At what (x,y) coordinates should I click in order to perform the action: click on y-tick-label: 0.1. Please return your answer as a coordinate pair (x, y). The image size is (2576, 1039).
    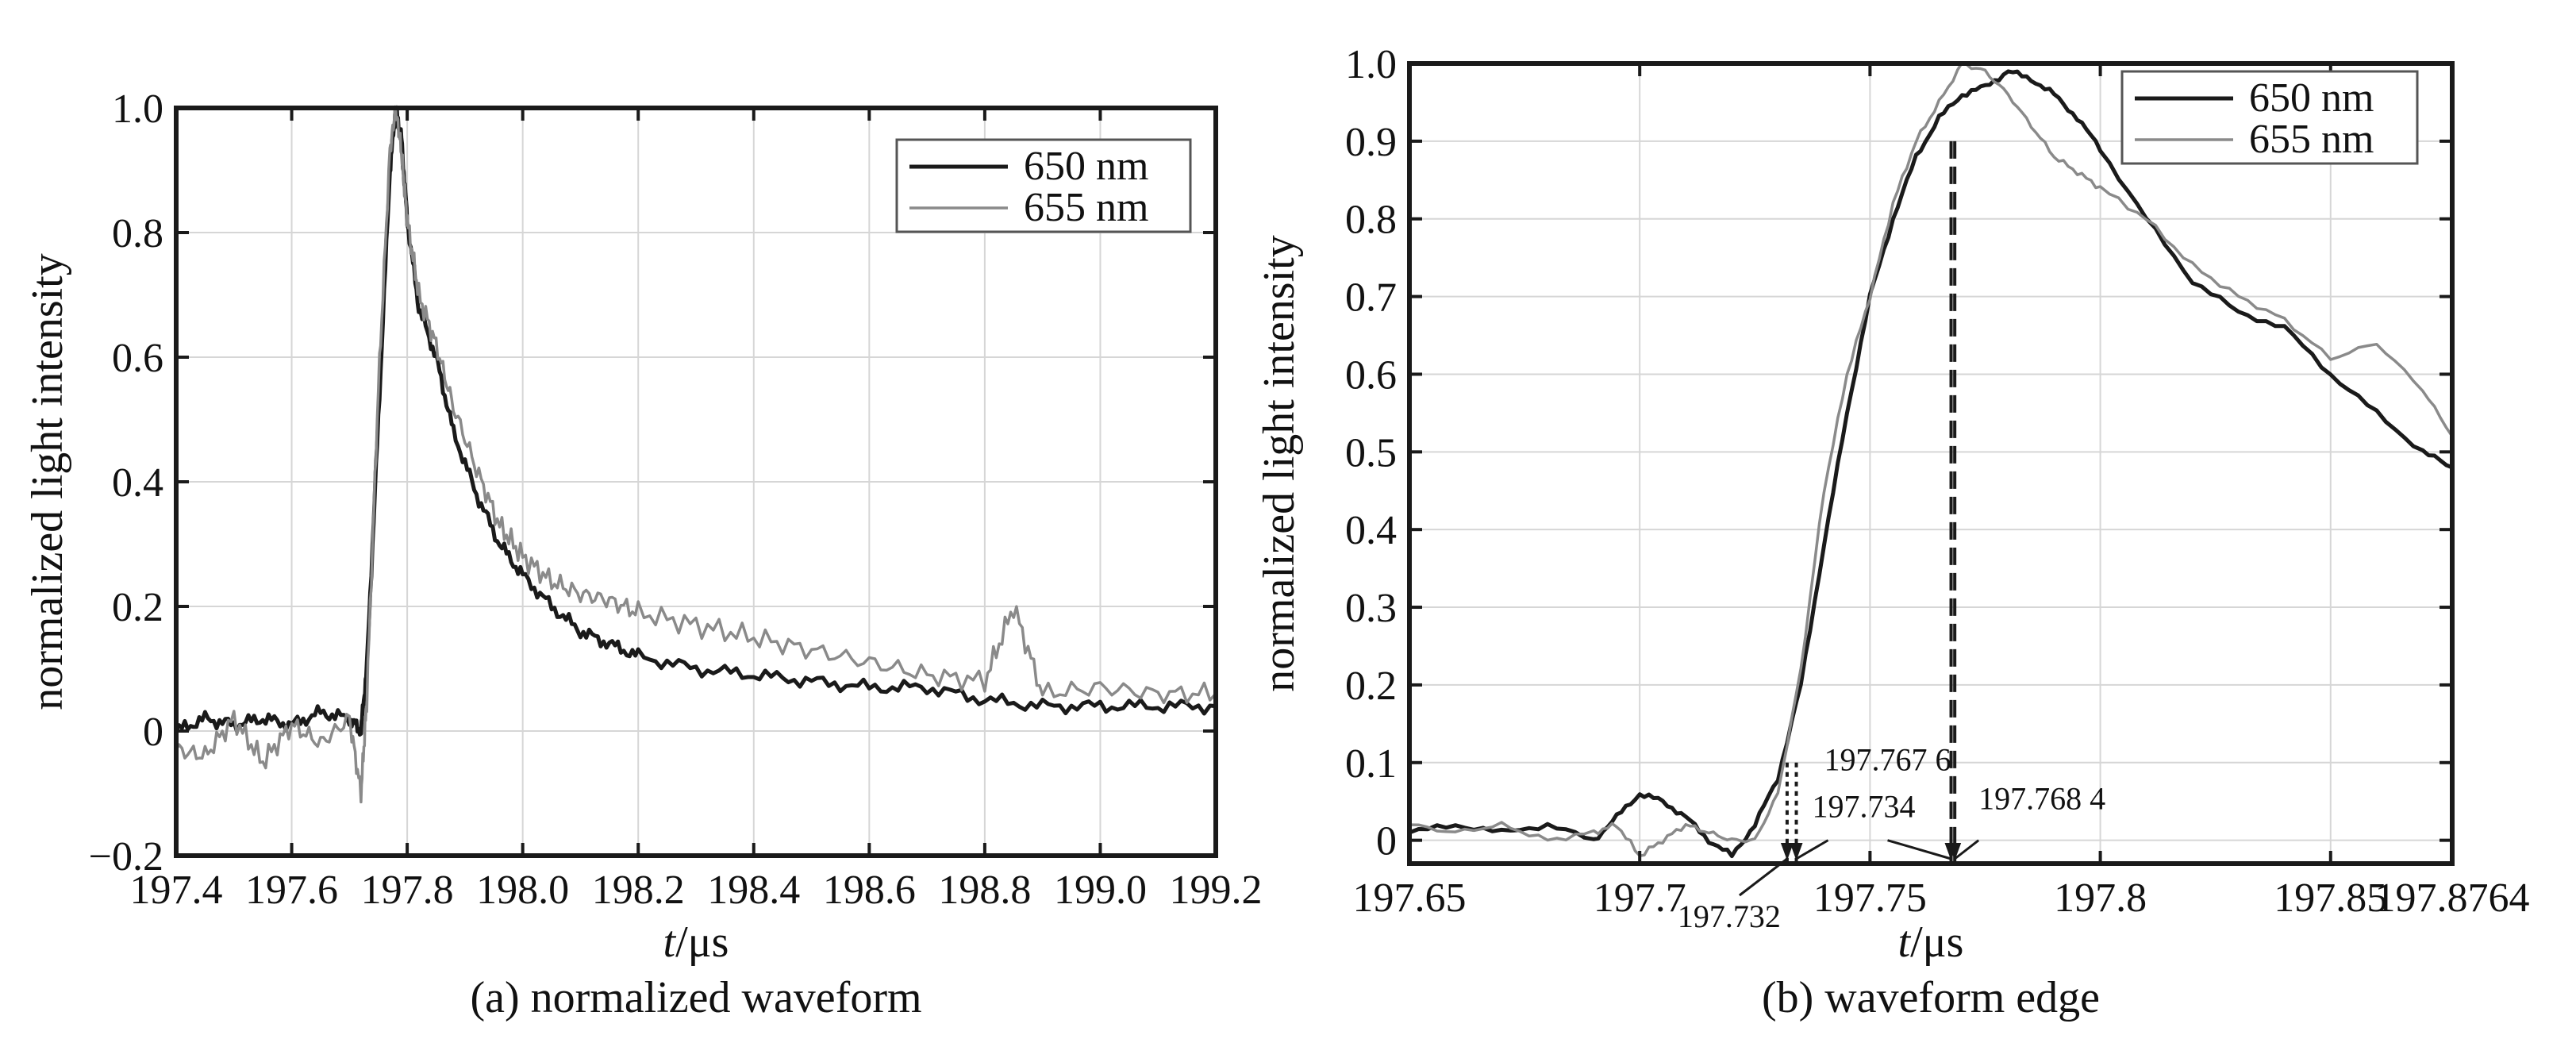
    Looking at the image, I should click on (1371, 764).